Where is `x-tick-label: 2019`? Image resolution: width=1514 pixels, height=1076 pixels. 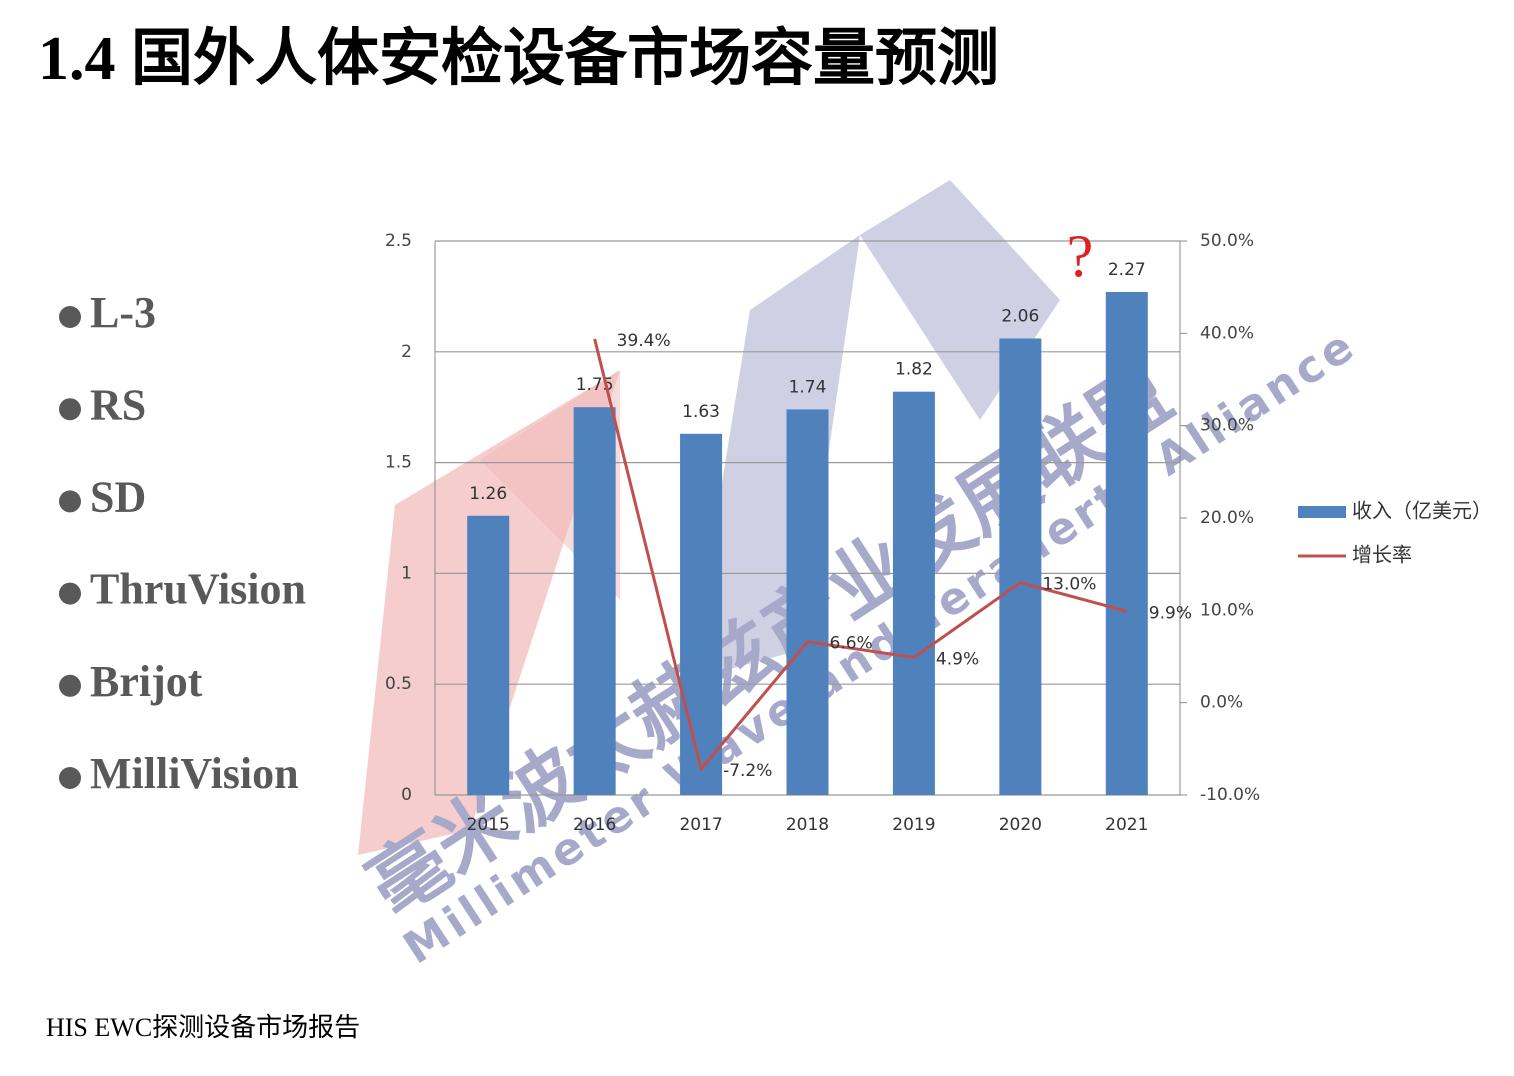 x-tick-label: 2019 is located at coordinates (913, 825).